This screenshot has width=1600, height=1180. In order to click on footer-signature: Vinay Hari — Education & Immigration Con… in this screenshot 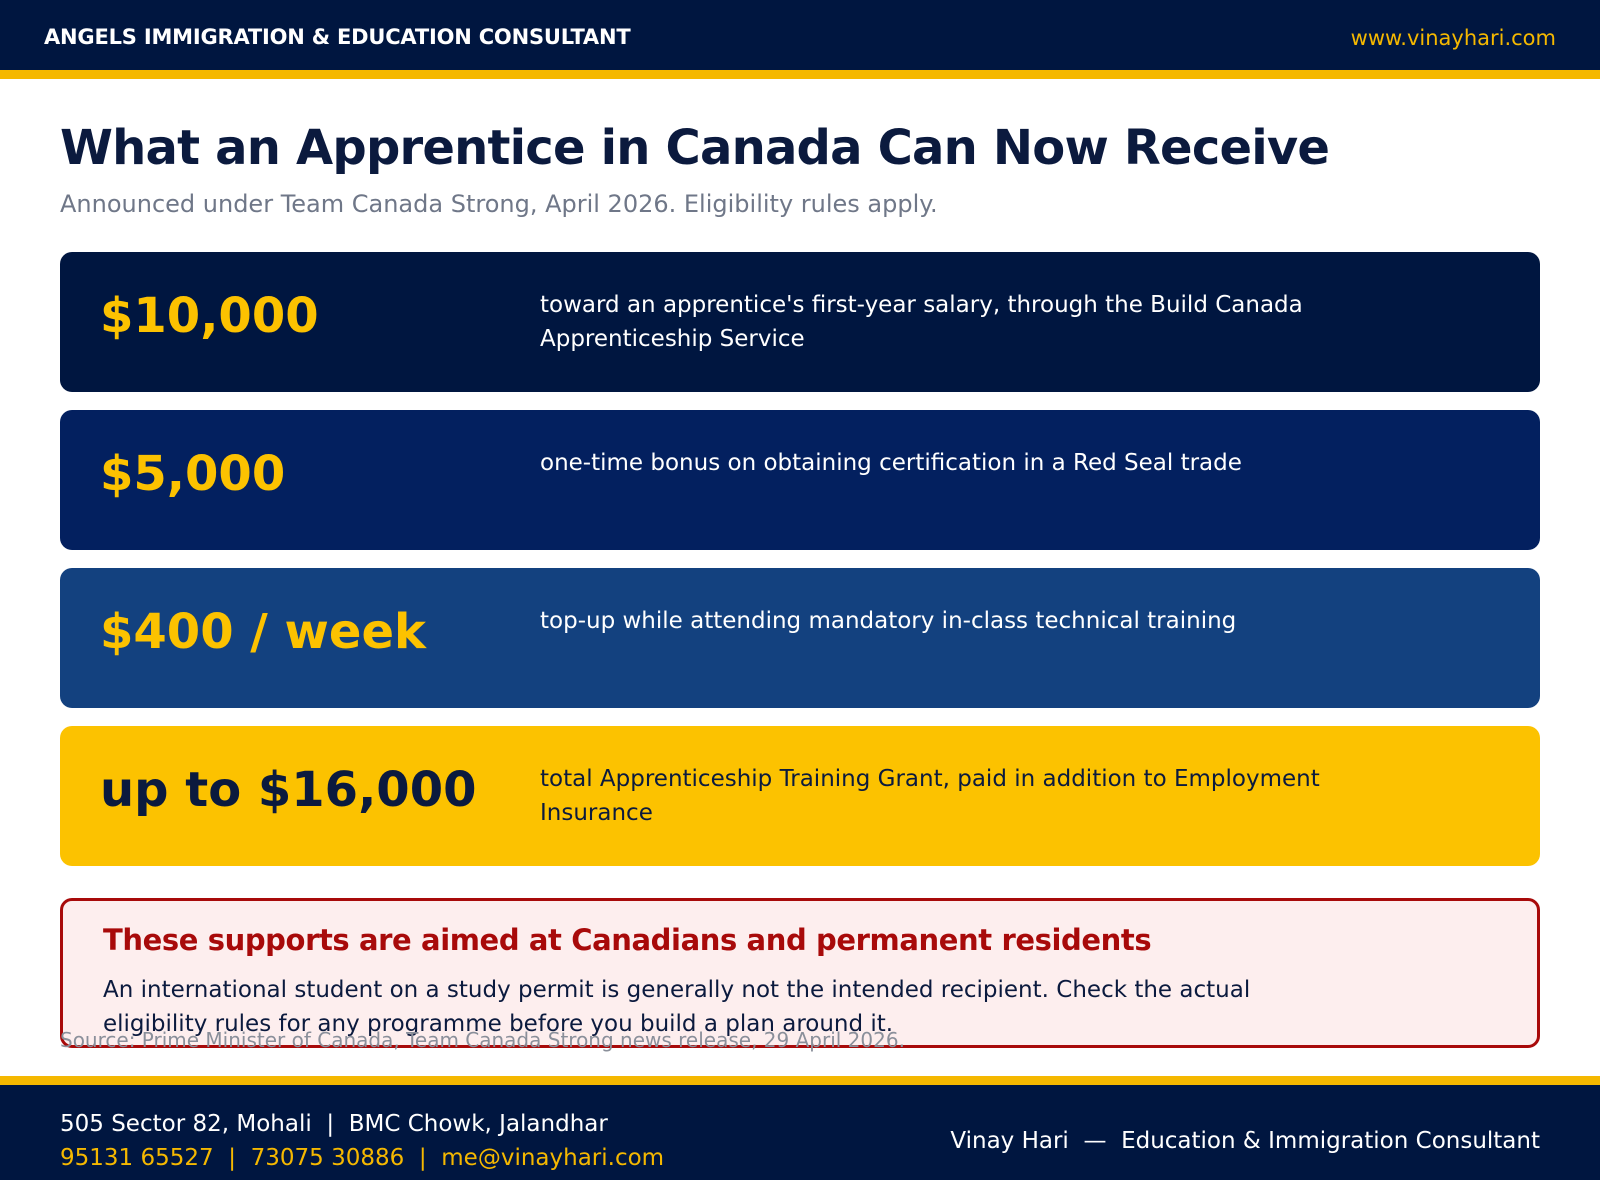, I will do `click(1245, 1141)`.